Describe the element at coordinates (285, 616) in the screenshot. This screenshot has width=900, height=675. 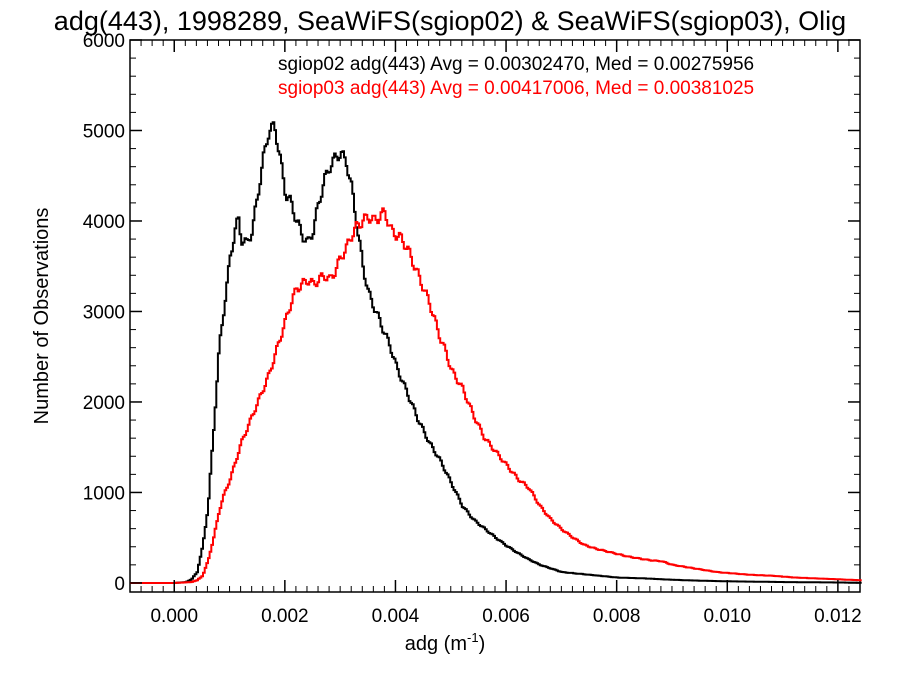
I see `x-tick-label: 0.002` at that location.